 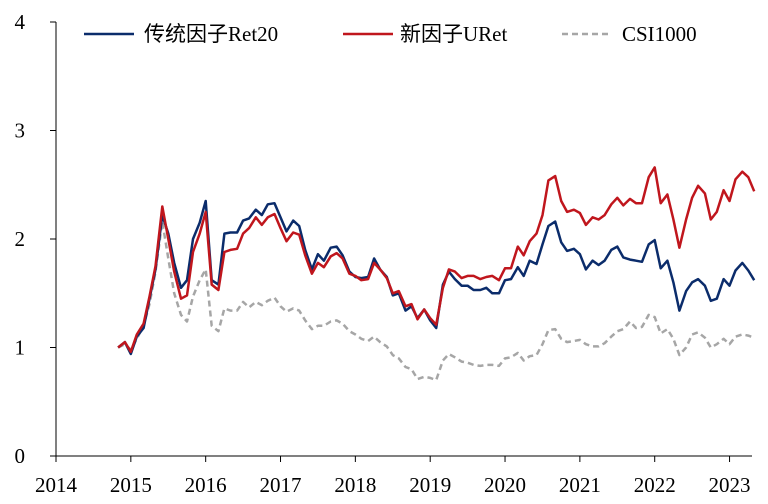 I want to click on y-tick-label: 3, so click(x=20, y=131).